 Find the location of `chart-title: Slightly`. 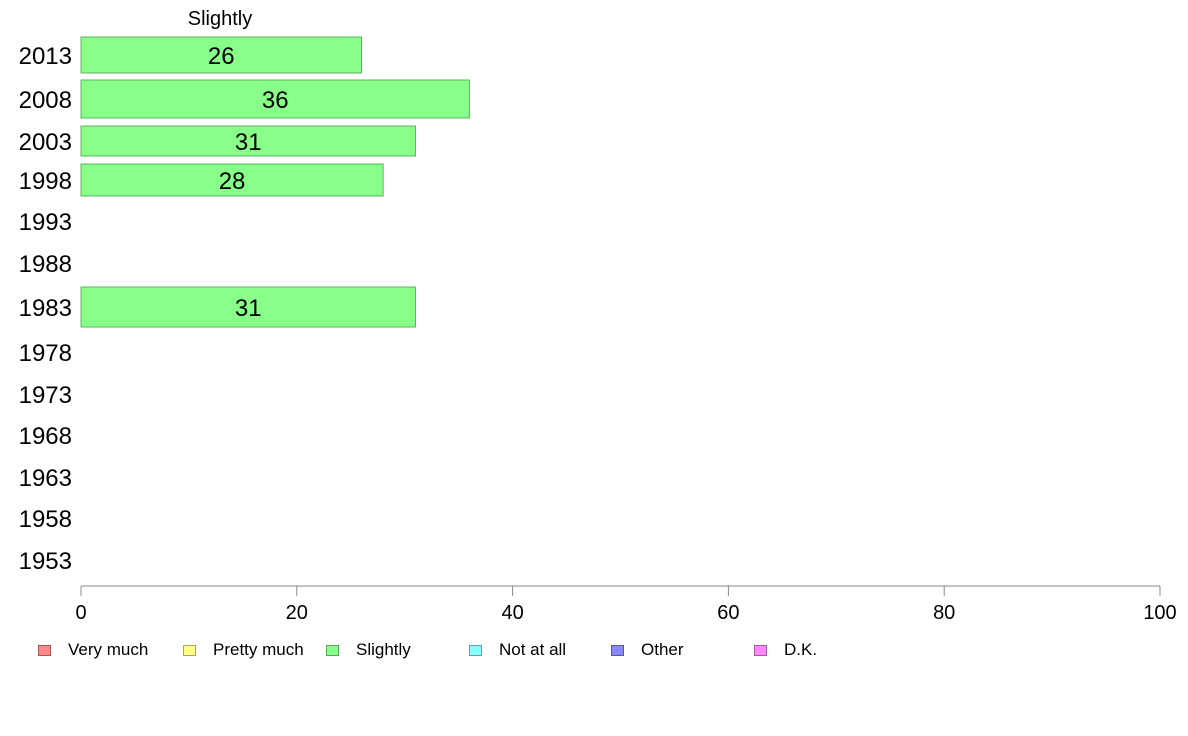

chart-title: Slightly is located at coordinates (220, 19).